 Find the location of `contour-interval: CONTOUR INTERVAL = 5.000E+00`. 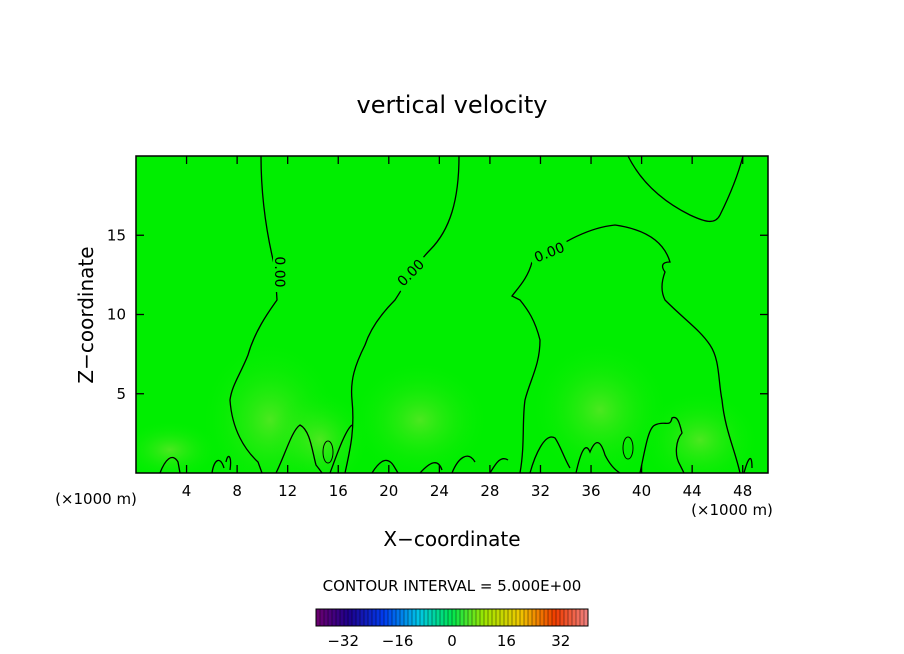

contour-interval: CONTOUR INTERVAL = 5.000E+00 is located at coordinates (452, 586).